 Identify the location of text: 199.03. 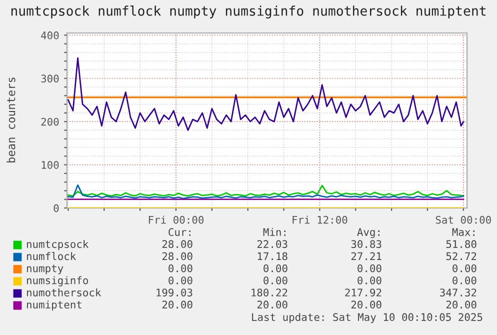
(174, 292).